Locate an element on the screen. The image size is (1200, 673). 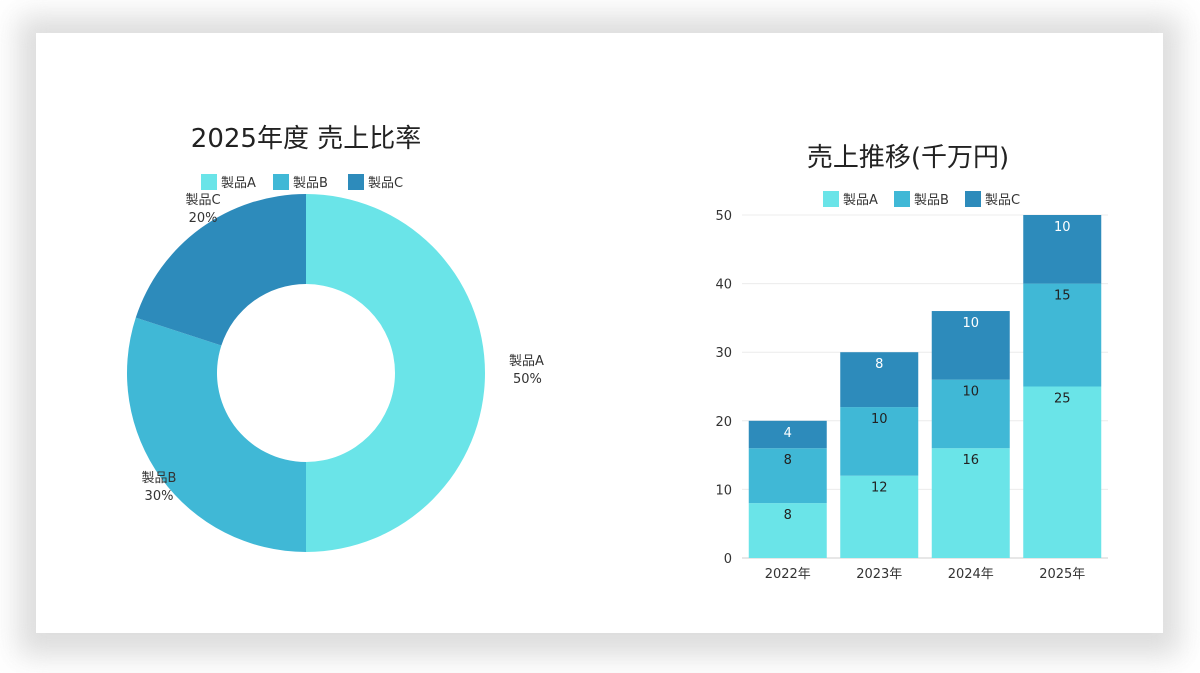
y-tick-label: 50 is located at coordinates (723, 216).